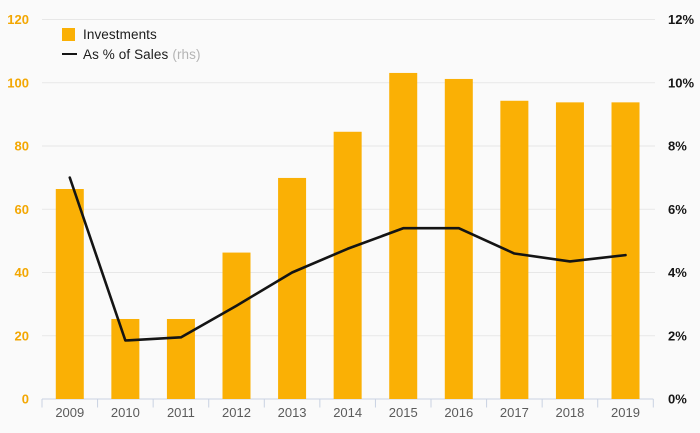 This screenshot has height=433, width=700. I want to click on bar-2010, so click(125, 358).